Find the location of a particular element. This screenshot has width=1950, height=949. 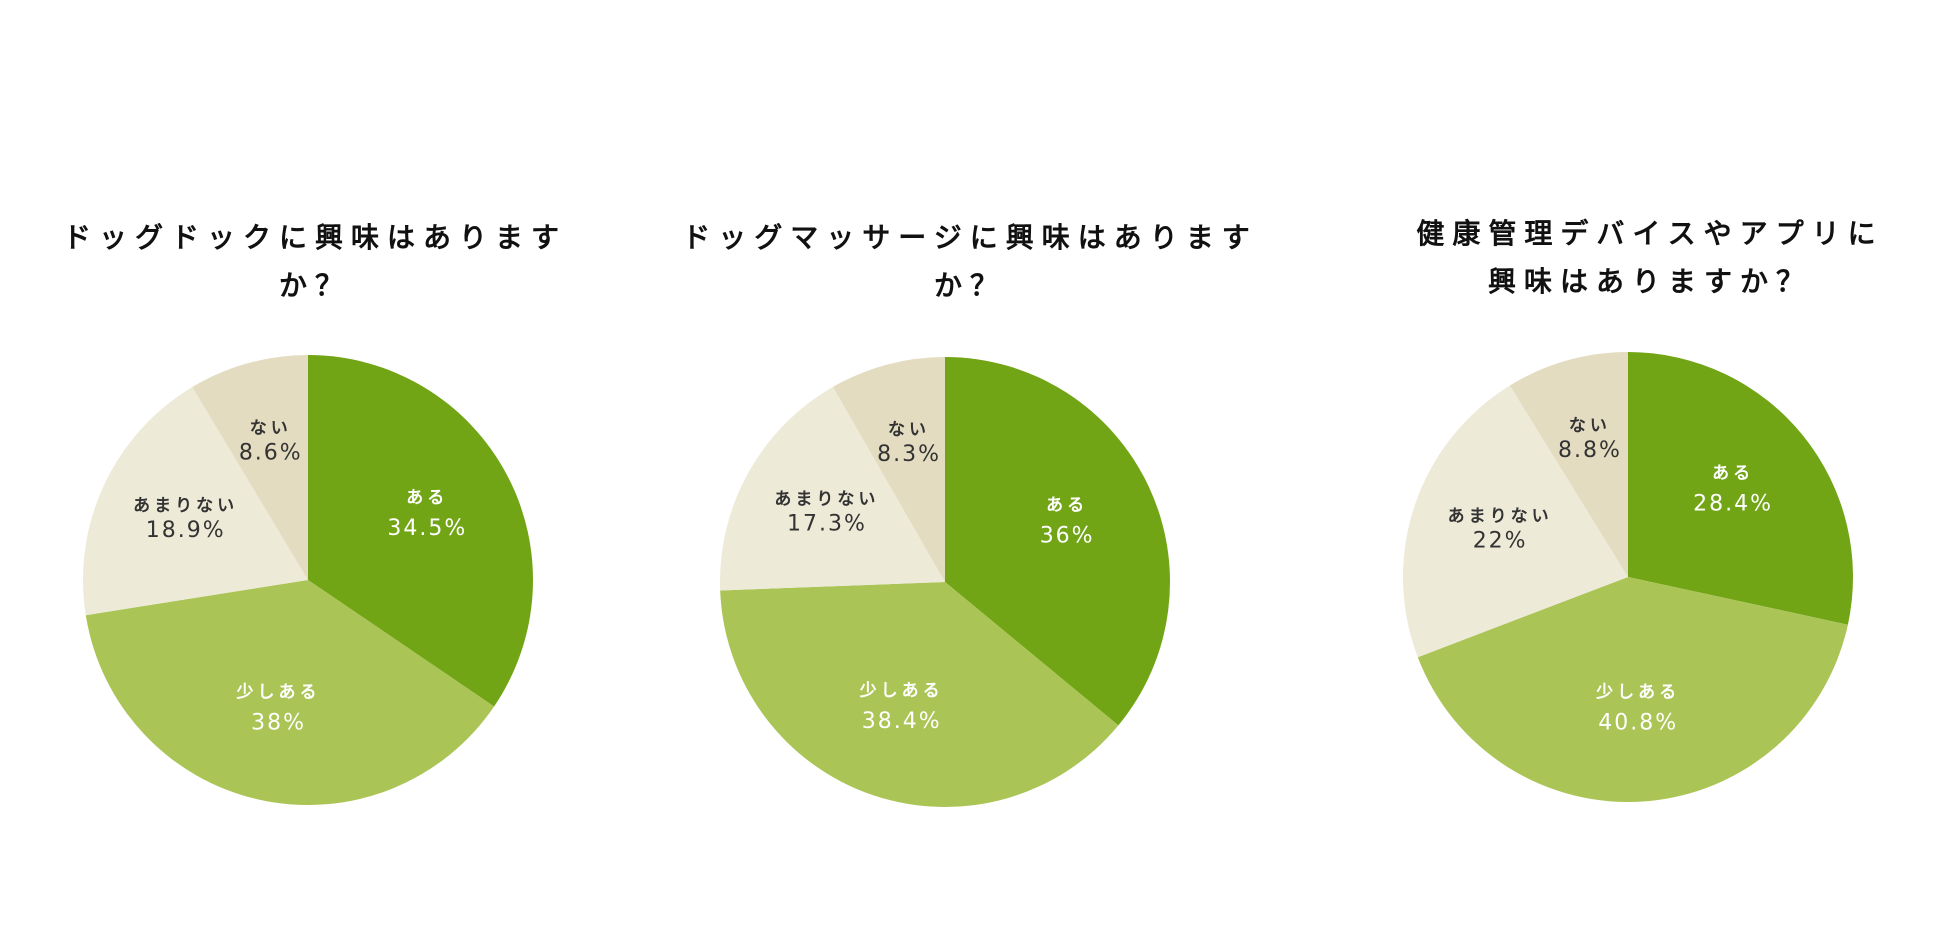

slice-percent-label: 22% is located at coordinates (1500, 541).